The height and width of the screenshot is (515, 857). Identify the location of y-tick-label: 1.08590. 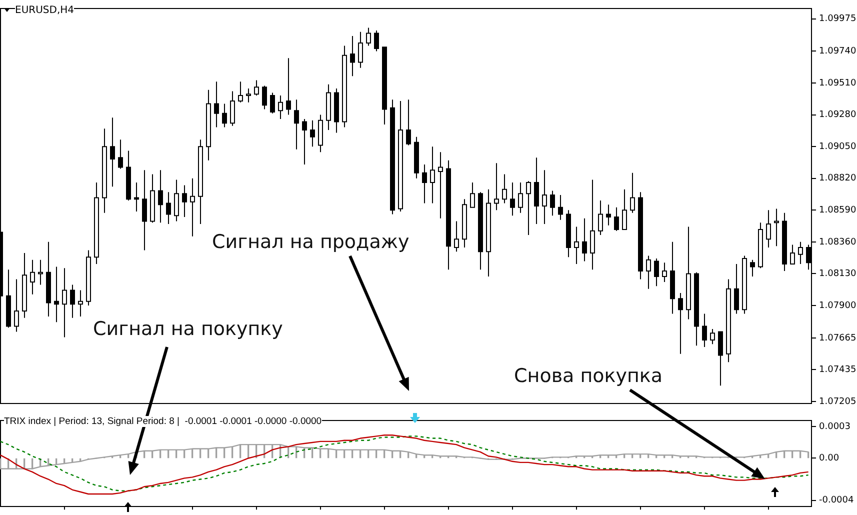
(837, 210).